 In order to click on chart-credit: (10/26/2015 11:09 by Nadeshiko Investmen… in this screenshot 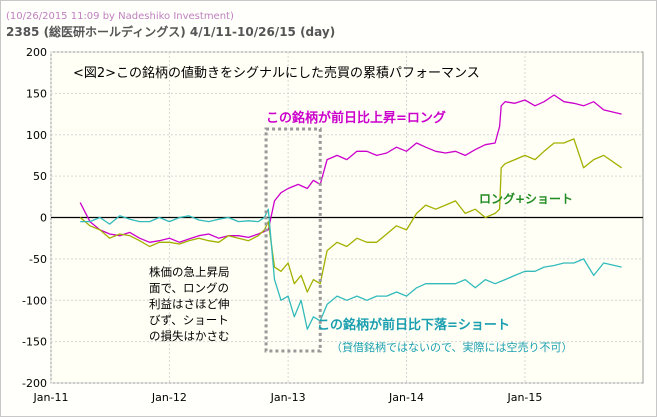, I will do `click(120, 16)`.